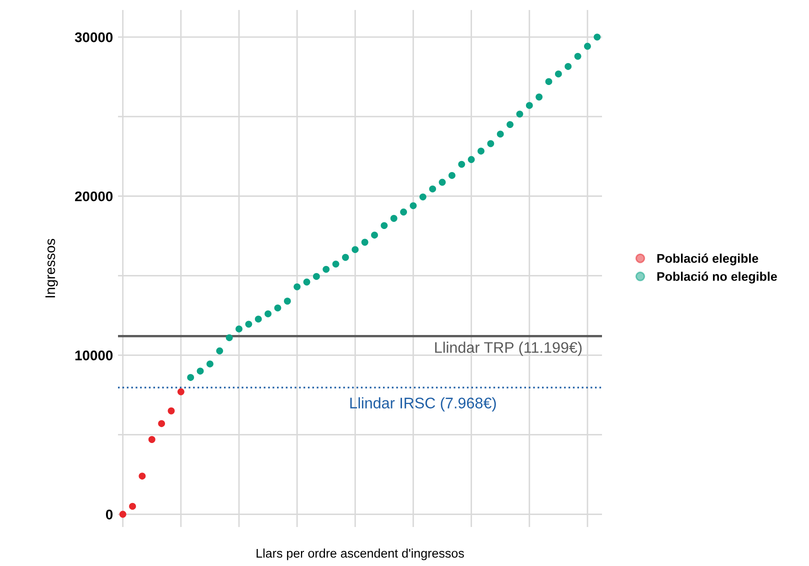  What do you see at coordinates (51, 268) in the screenshot?
I see `y-axis-title: Ingressos` at bounding box center [51, 268].